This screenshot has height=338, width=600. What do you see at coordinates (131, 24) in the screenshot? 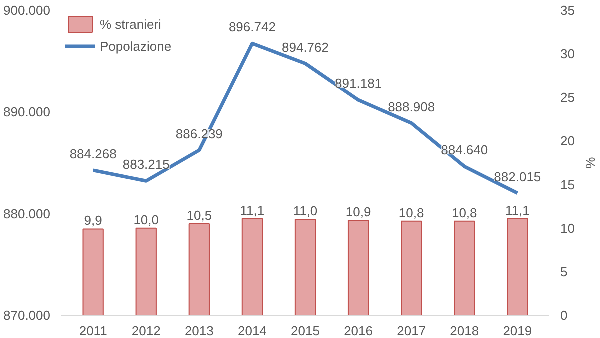
I see `legend-label: % stranieri` at bounding box center [131, 24].